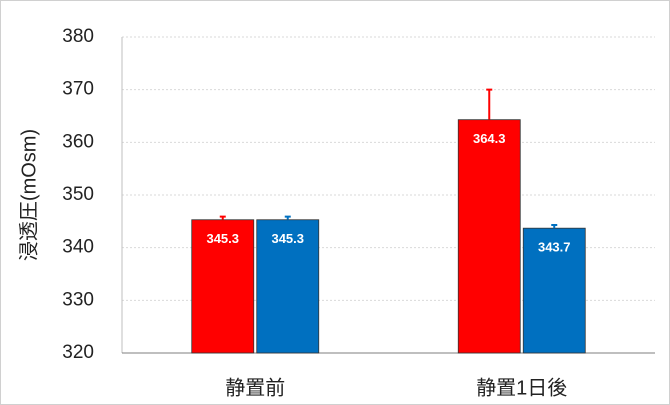  Describe the element at coordinates (28, 195) in the screenshot. I see `y-axis-label: 浸透圧(mOsm)` at that location.